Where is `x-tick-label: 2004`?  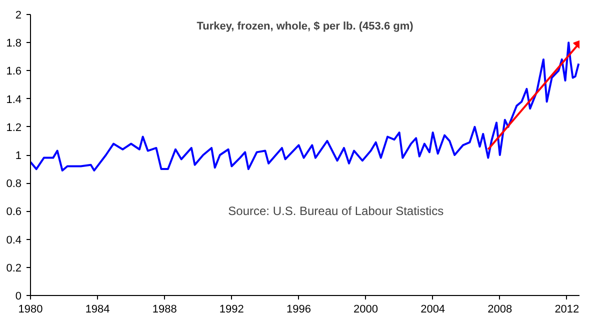
x-tick-label: 2004 is located at coordinates (433, 310).